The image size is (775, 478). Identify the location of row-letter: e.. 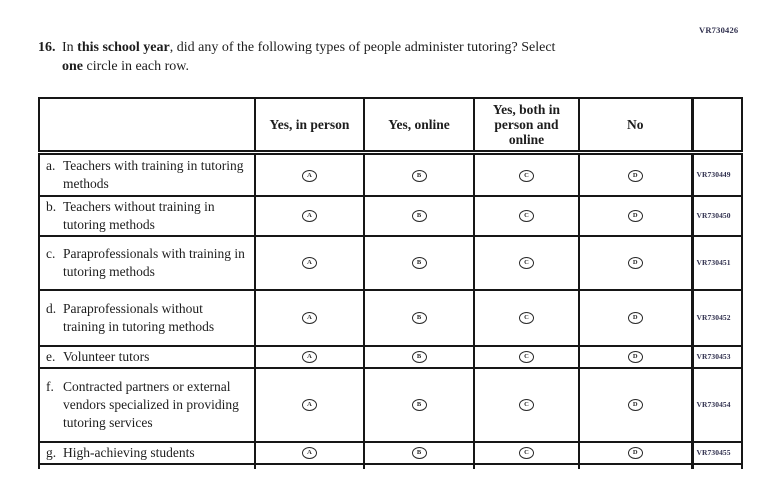
(51, 356).